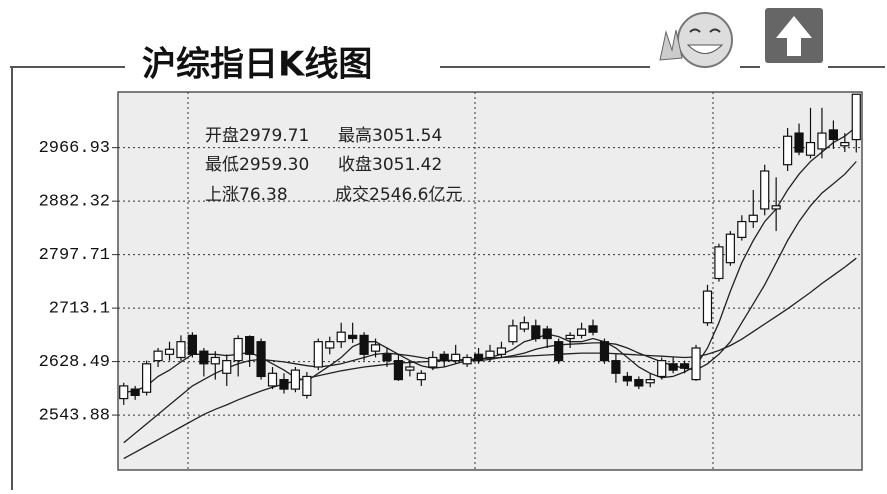 This screenshot has width=887, height=494. Describe the element at coordinates (794, 35) in the screenshot. I see `up-arrow-icon` at that location.